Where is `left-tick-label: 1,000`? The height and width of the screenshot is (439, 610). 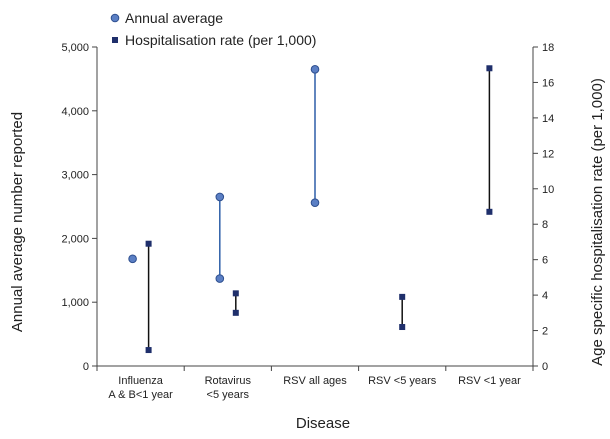
left-tick-label: 1,000 is located at coordinates (75, 303).